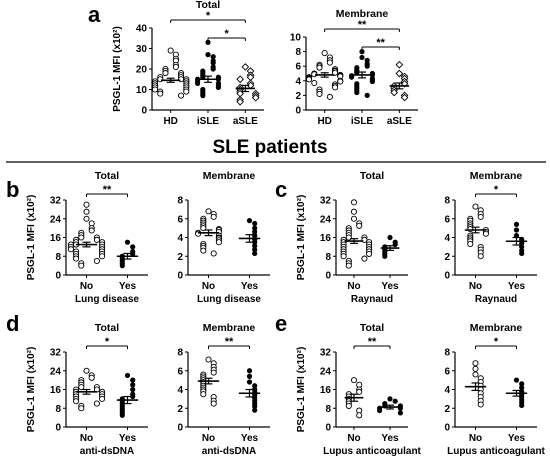  What do you see at coordinates (223, 389) in the screenshot?
I see `chart-d-membrane: Membrane 0 2 4 6 8 No Yes anti-dsDNA **` at bounding box center [223, 389].